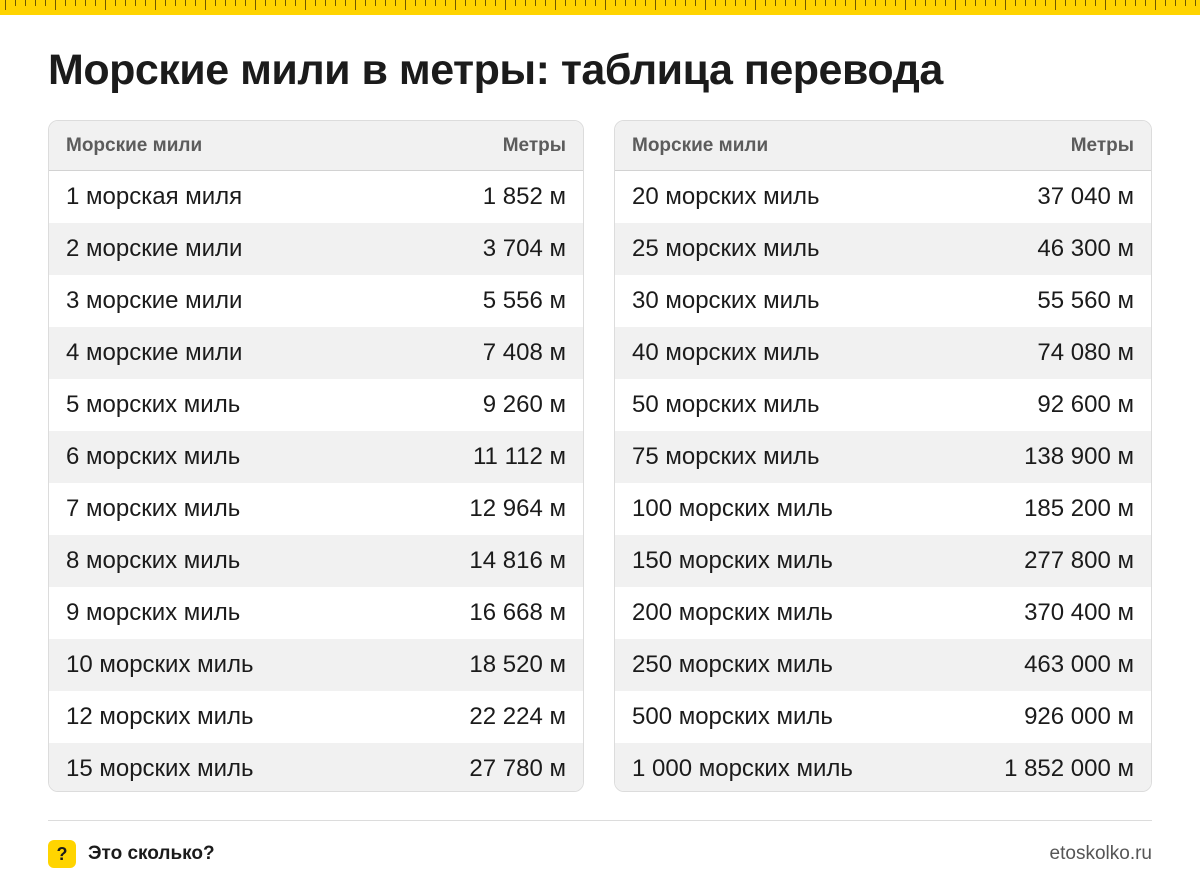  I want to click on cell-miles: 100 морских миль, so click(732, 508).